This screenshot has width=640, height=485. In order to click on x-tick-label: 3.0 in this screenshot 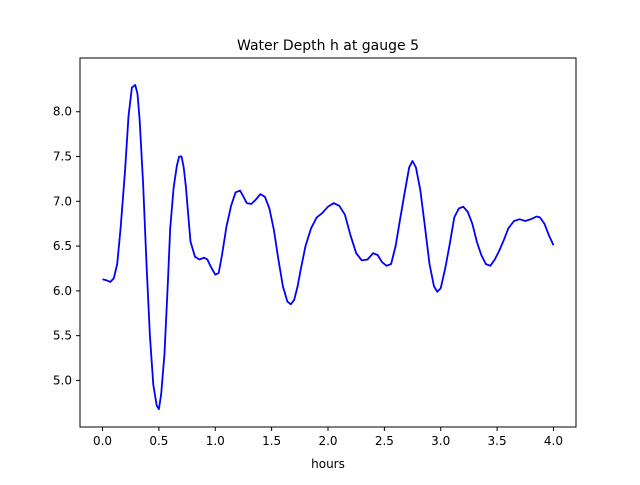, I will do `click(440, 441)`.